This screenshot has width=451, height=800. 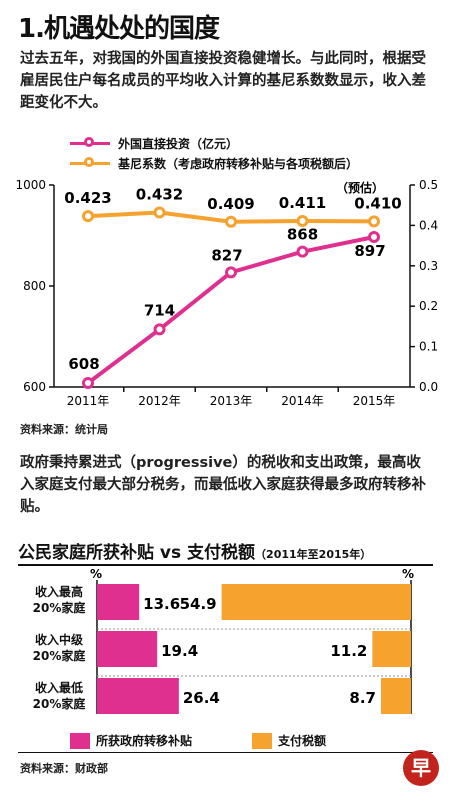 I want to click on tax-value-label: 54.9, so click(x=198, y=604).